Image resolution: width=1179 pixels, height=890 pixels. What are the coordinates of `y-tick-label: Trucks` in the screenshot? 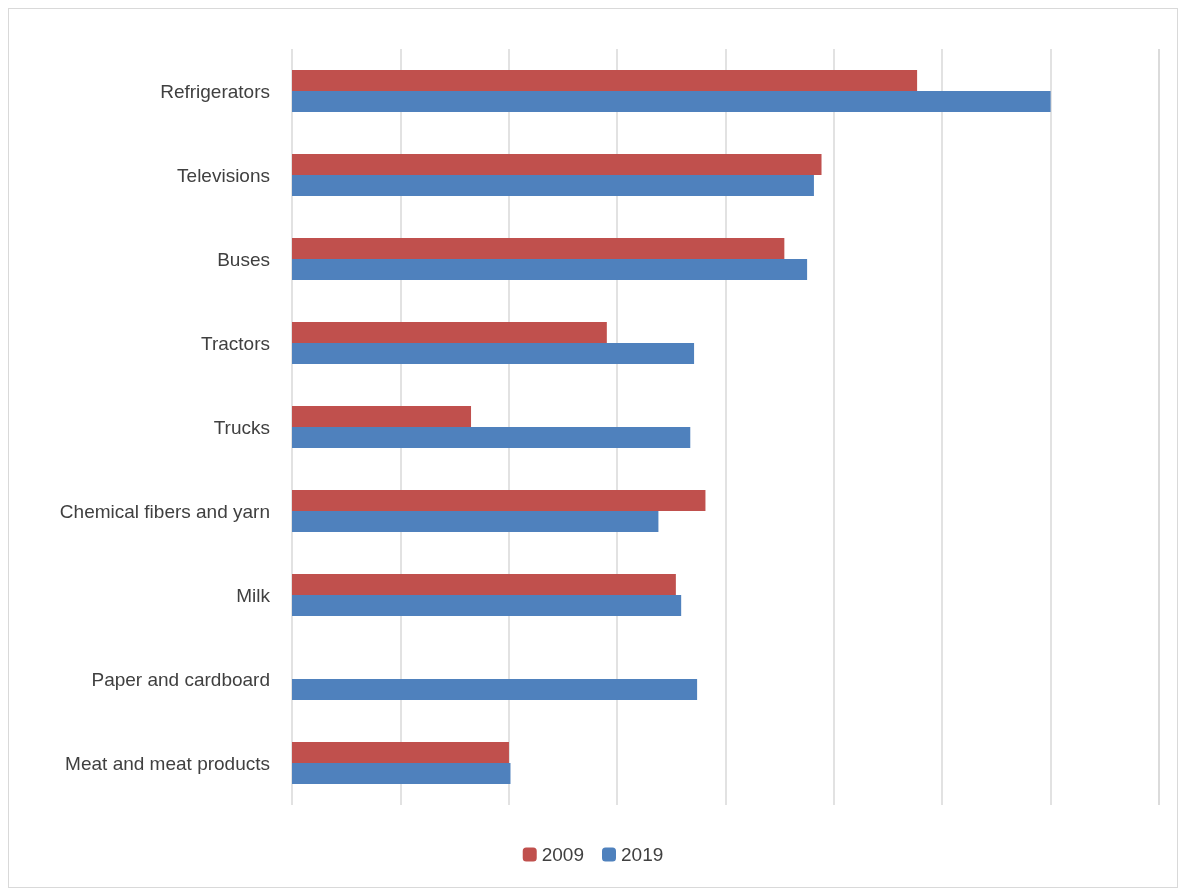 It's located at (241, 427).